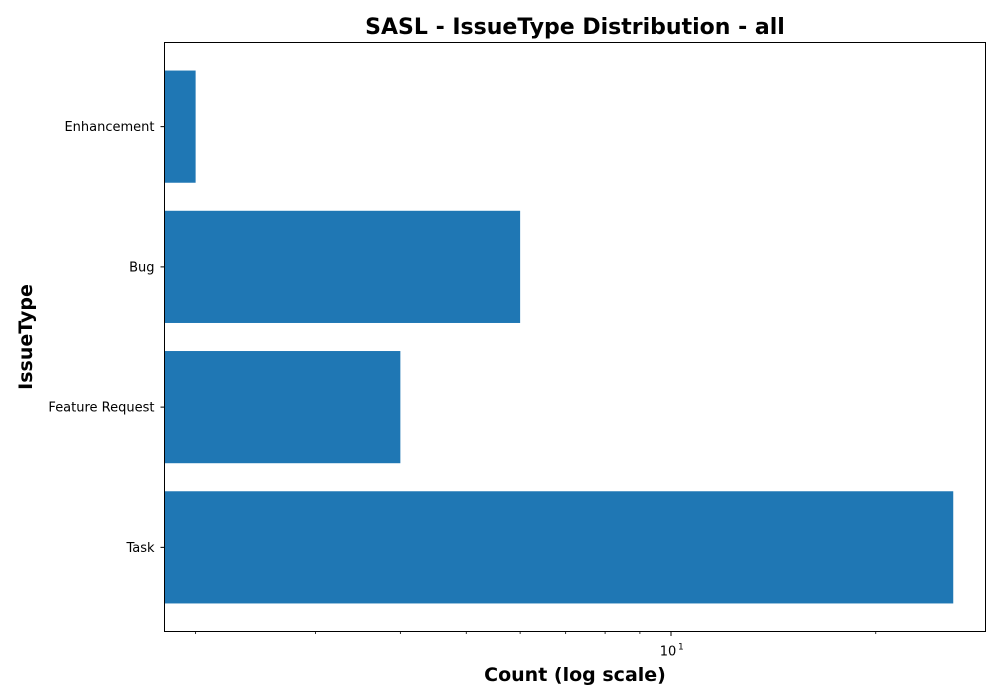  What do you see at coordinates (668, 652) in the screenshot?
I see `x-tick-label: 10` at bounding box center [668, 652].